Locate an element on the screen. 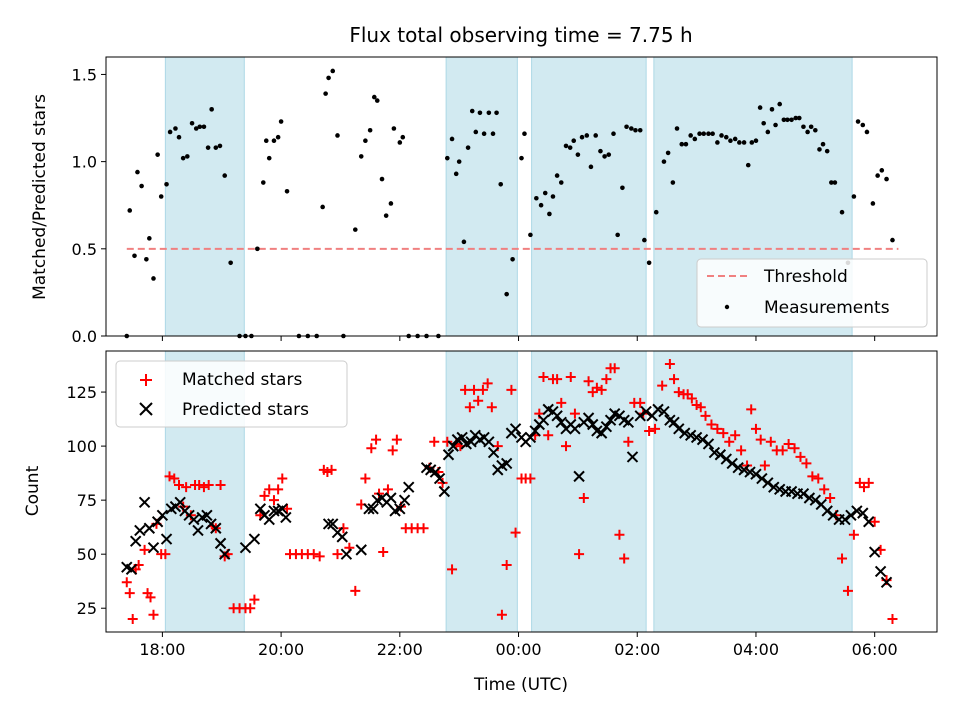  y-tick-label: 75 is located at coordinates (87, 500).